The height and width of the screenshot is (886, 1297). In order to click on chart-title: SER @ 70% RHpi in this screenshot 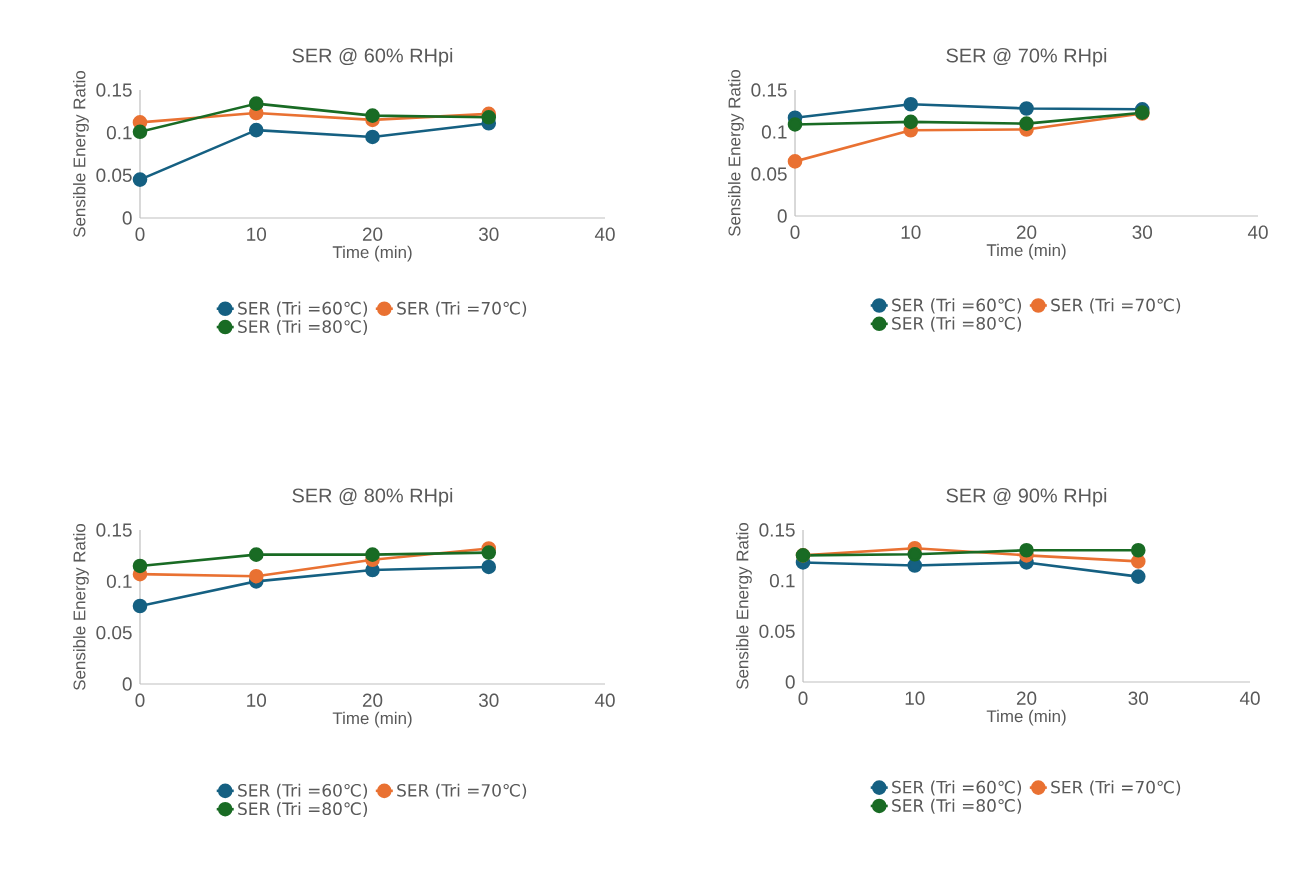, I will do `click(1026, 57)`.